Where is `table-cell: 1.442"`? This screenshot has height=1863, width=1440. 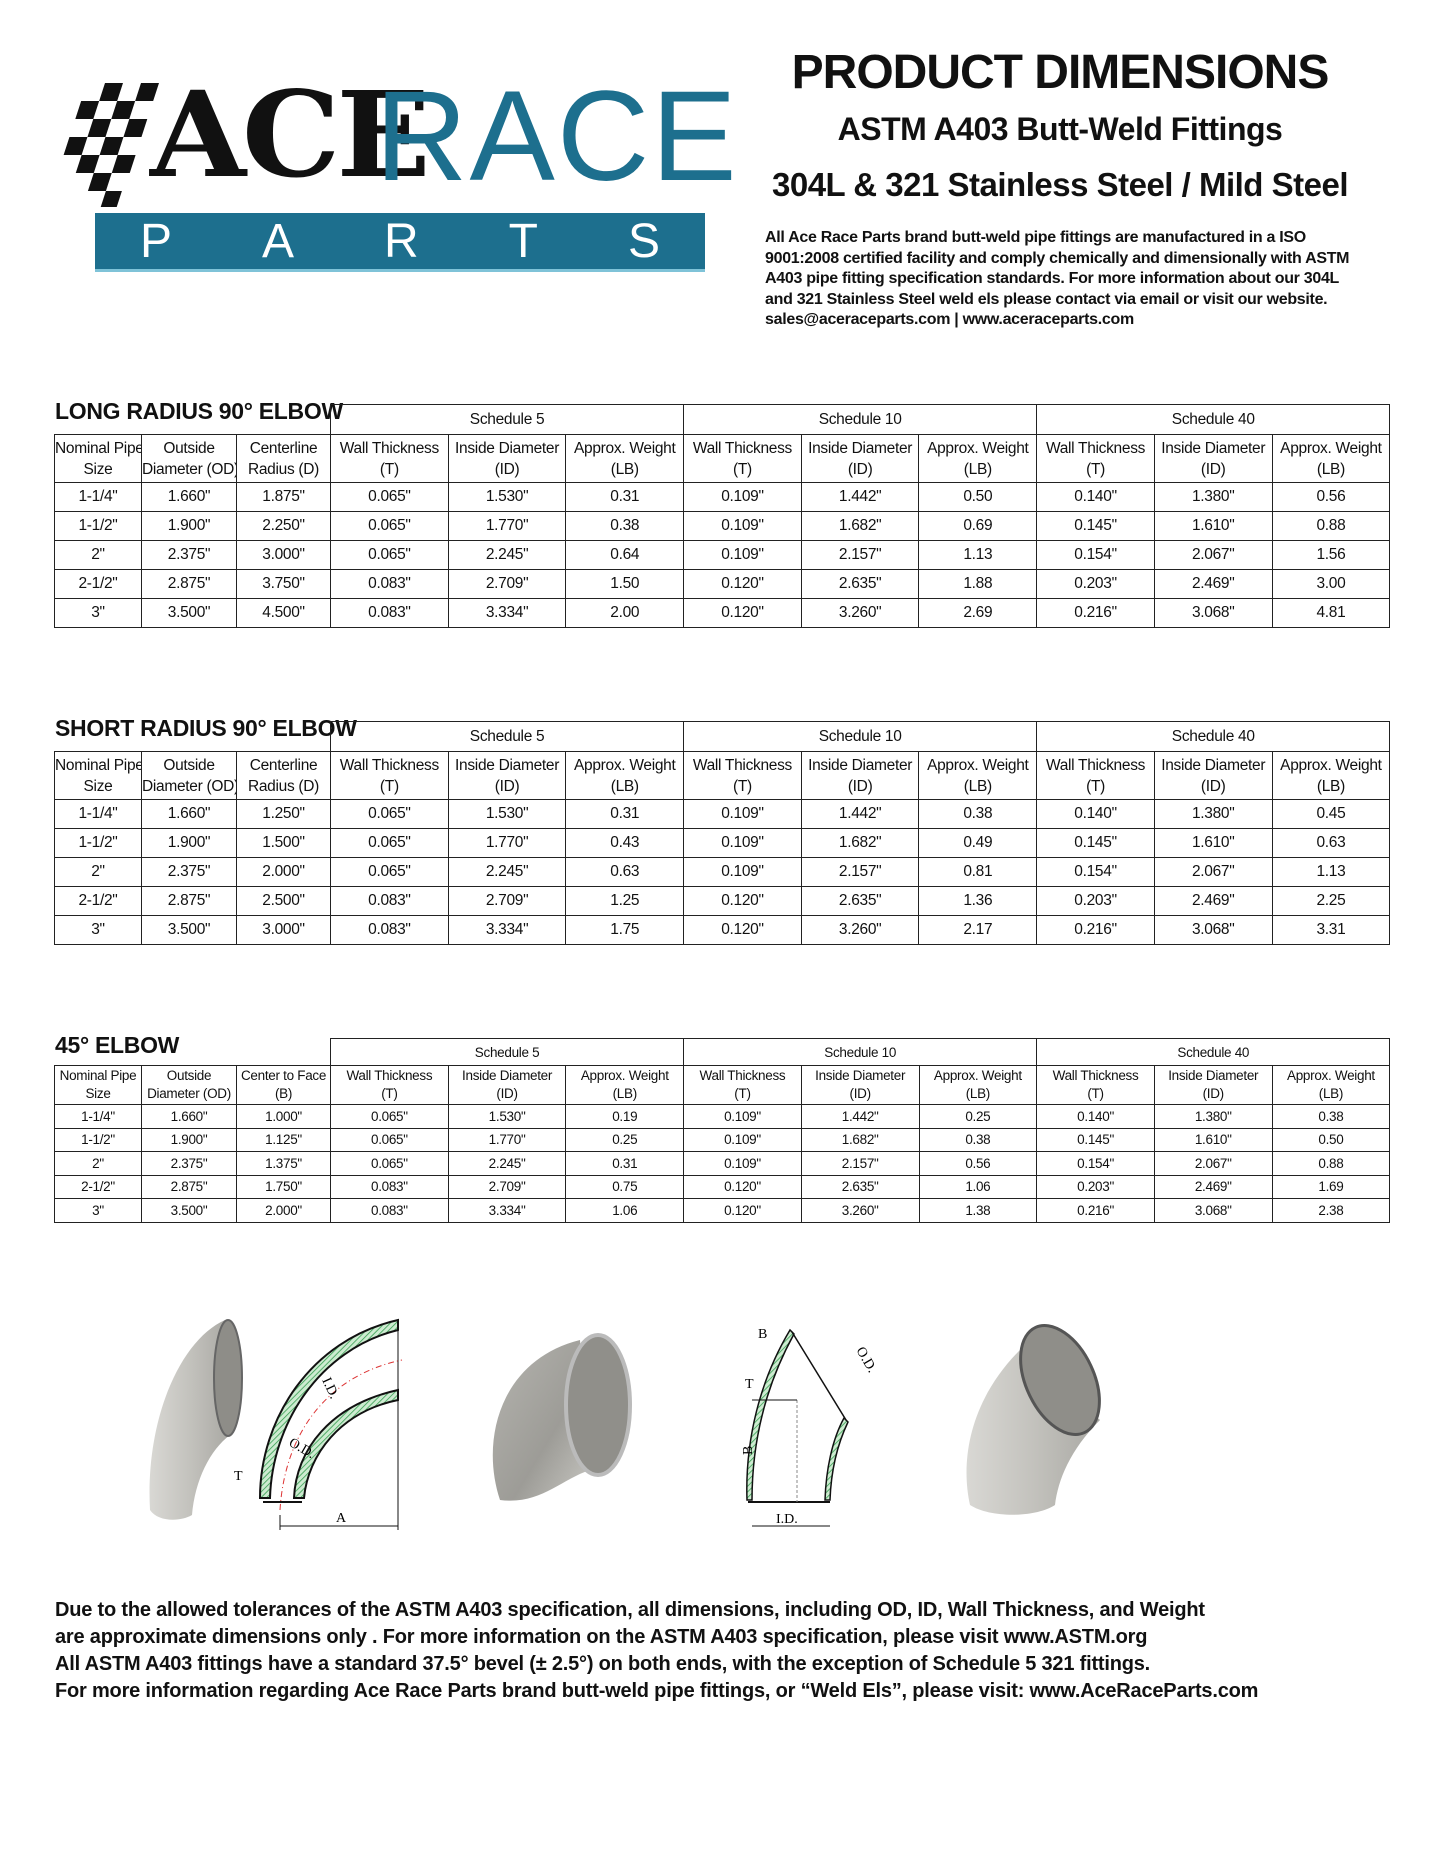
table-cell: 1.442" is located at coordinates (860, 1116).